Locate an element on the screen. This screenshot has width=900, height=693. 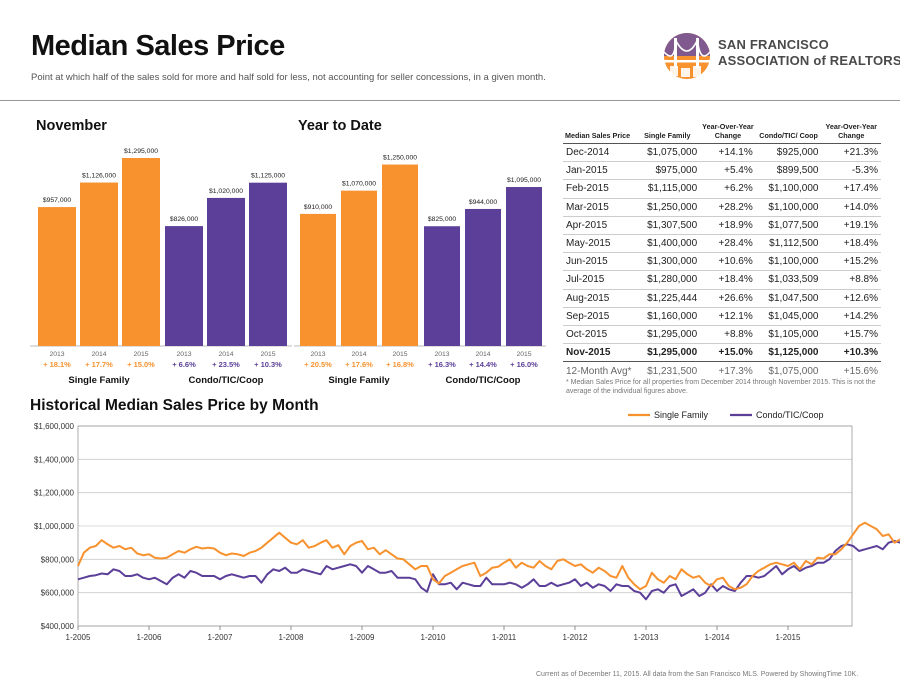
legend-label: Condo/TIC/Coop is located at coordinates (790, 415).